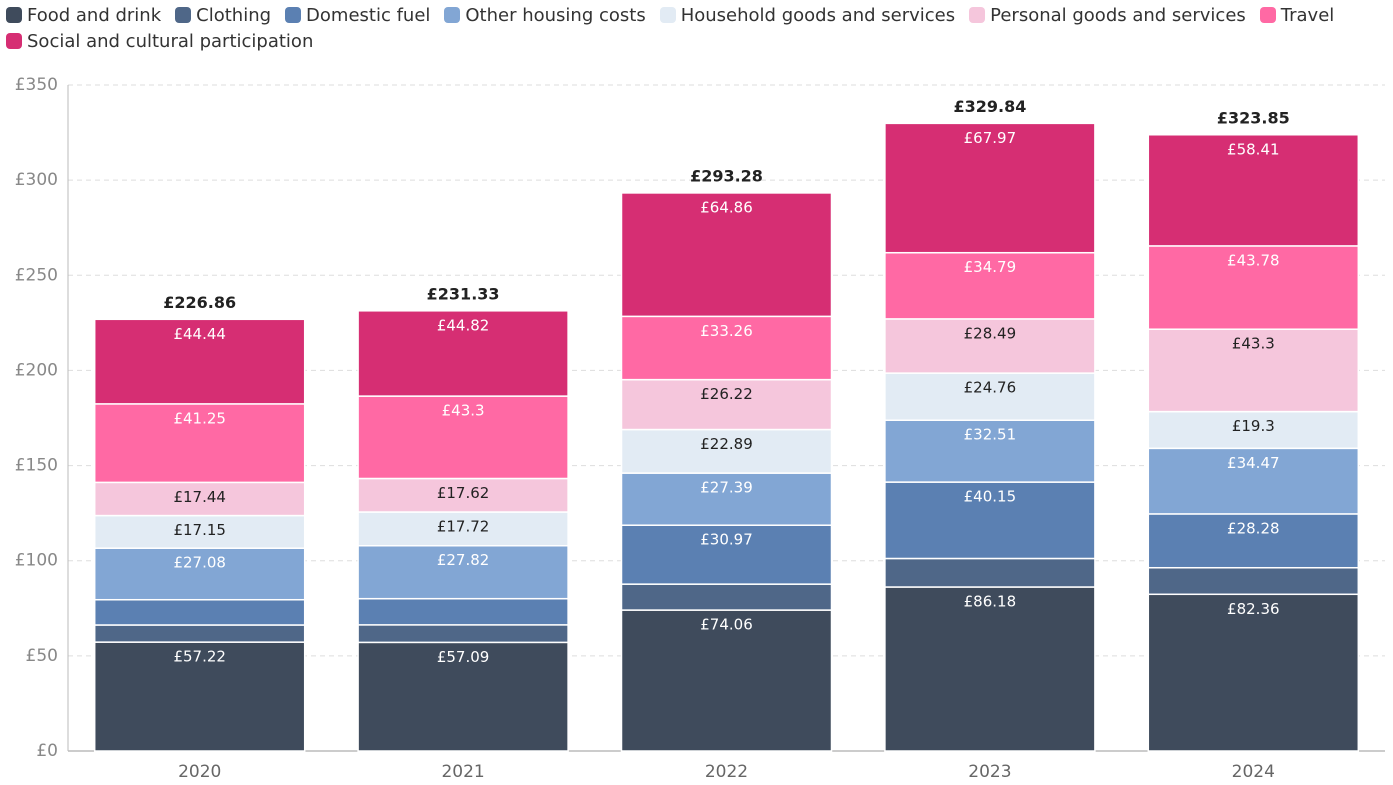 The image size is (1393, 785). Describe the element at coordinates (199, 772) in the screenshot. I see `x-tick-label: 2020` at that location.